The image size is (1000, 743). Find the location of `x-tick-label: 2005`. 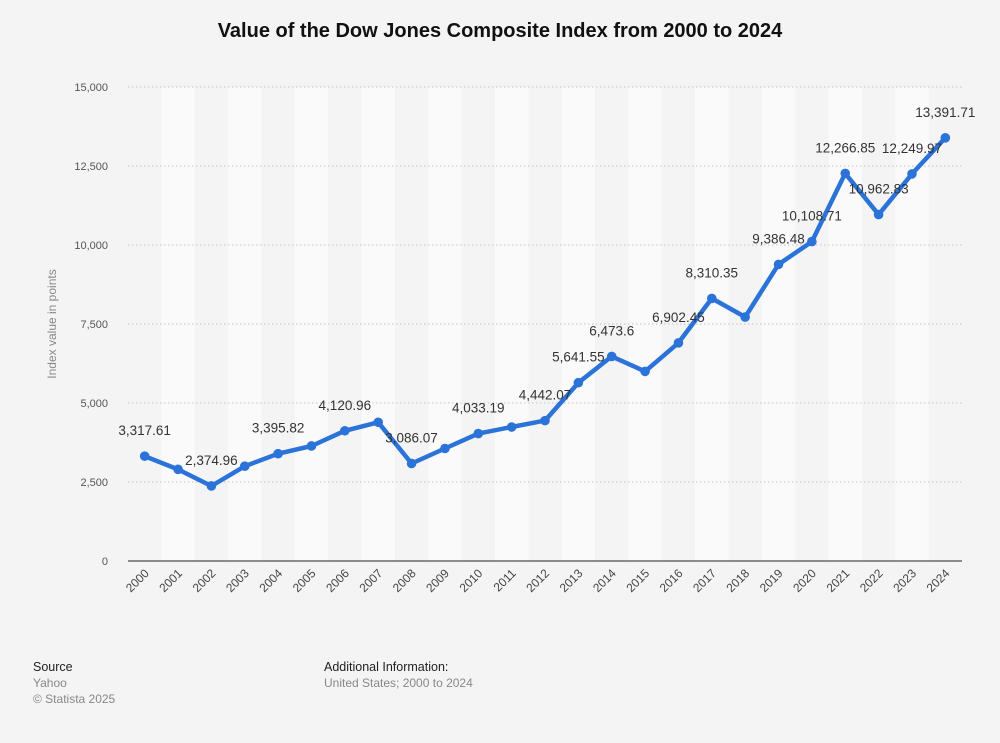

x-tick-label: 2005 is located at coordinates (304, 580).